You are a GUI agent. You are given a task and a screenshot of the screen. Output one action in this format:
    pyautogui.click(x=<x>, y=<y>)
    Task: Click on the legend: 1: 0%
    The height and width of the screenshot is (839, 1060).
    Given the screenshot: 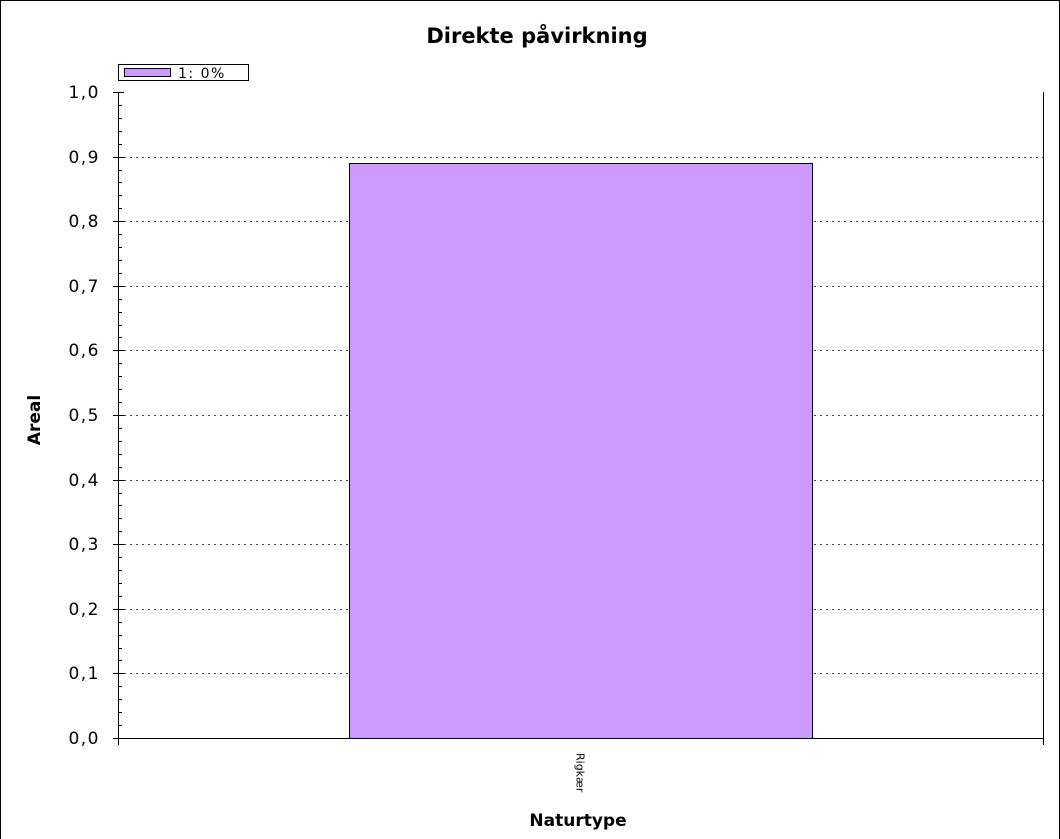 What is the action you would take?
    pyautogui.click(x=183, y=73)
    